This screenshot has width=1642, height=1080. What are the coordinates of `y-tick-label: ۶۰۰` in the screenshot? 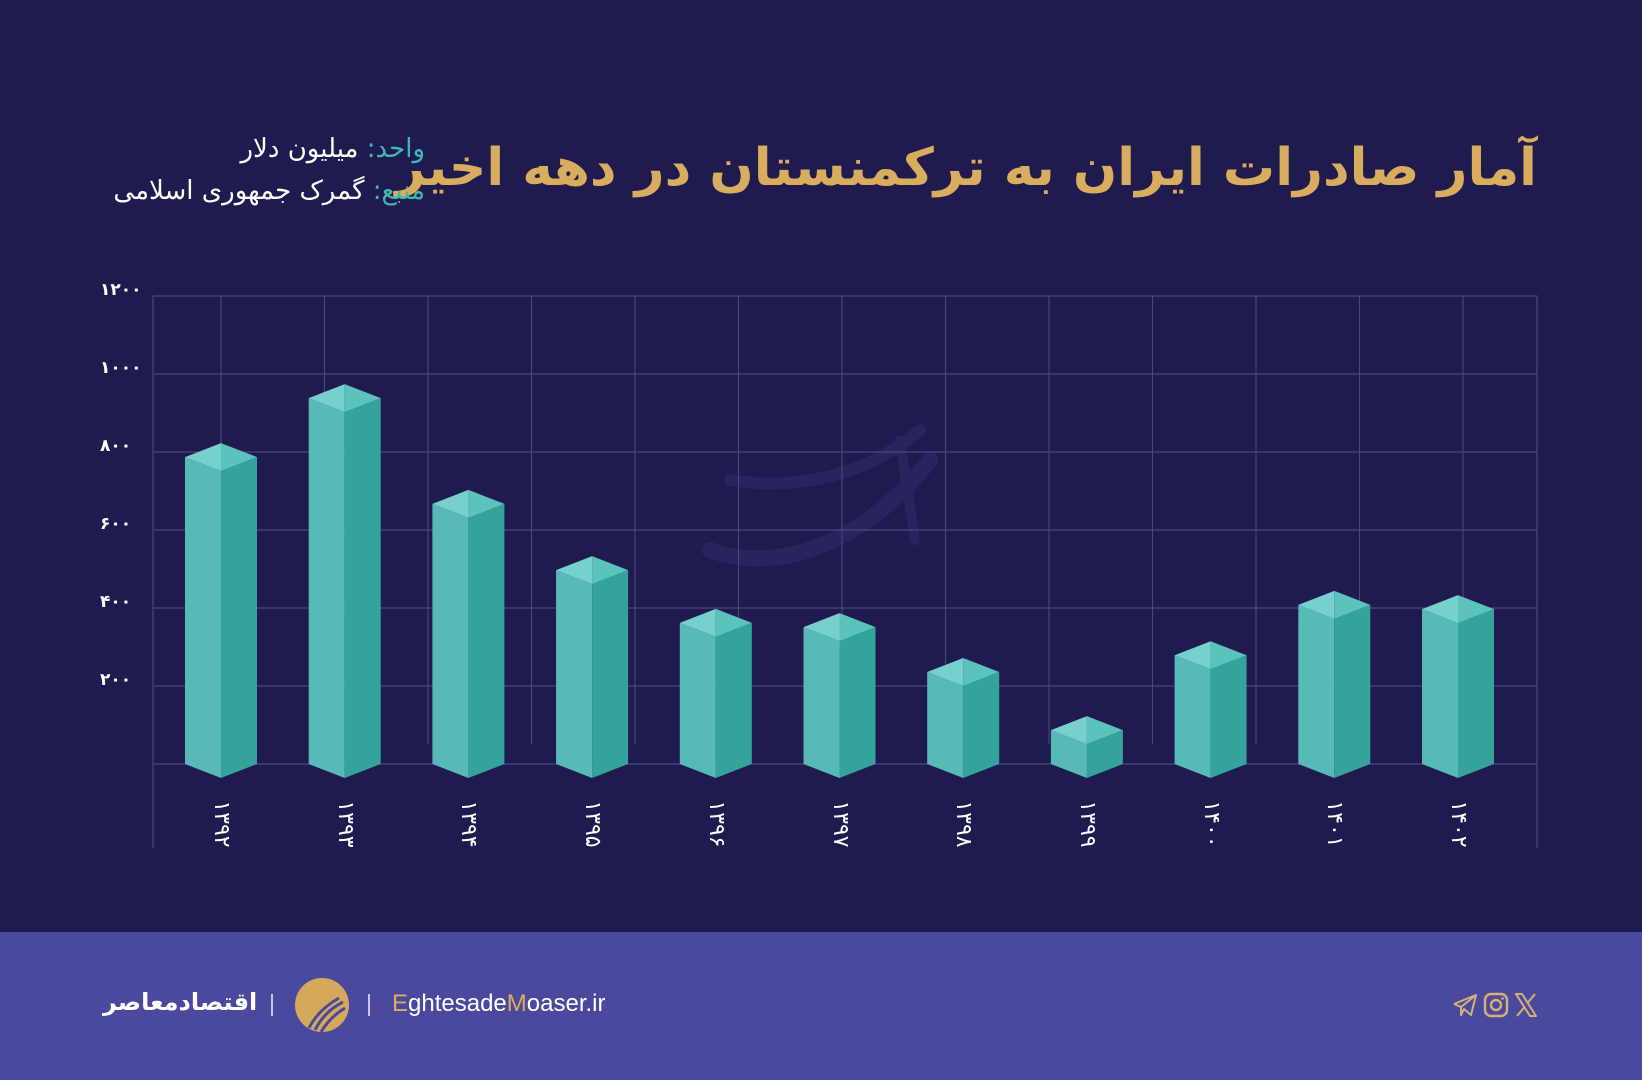 It's located at (116, 524).